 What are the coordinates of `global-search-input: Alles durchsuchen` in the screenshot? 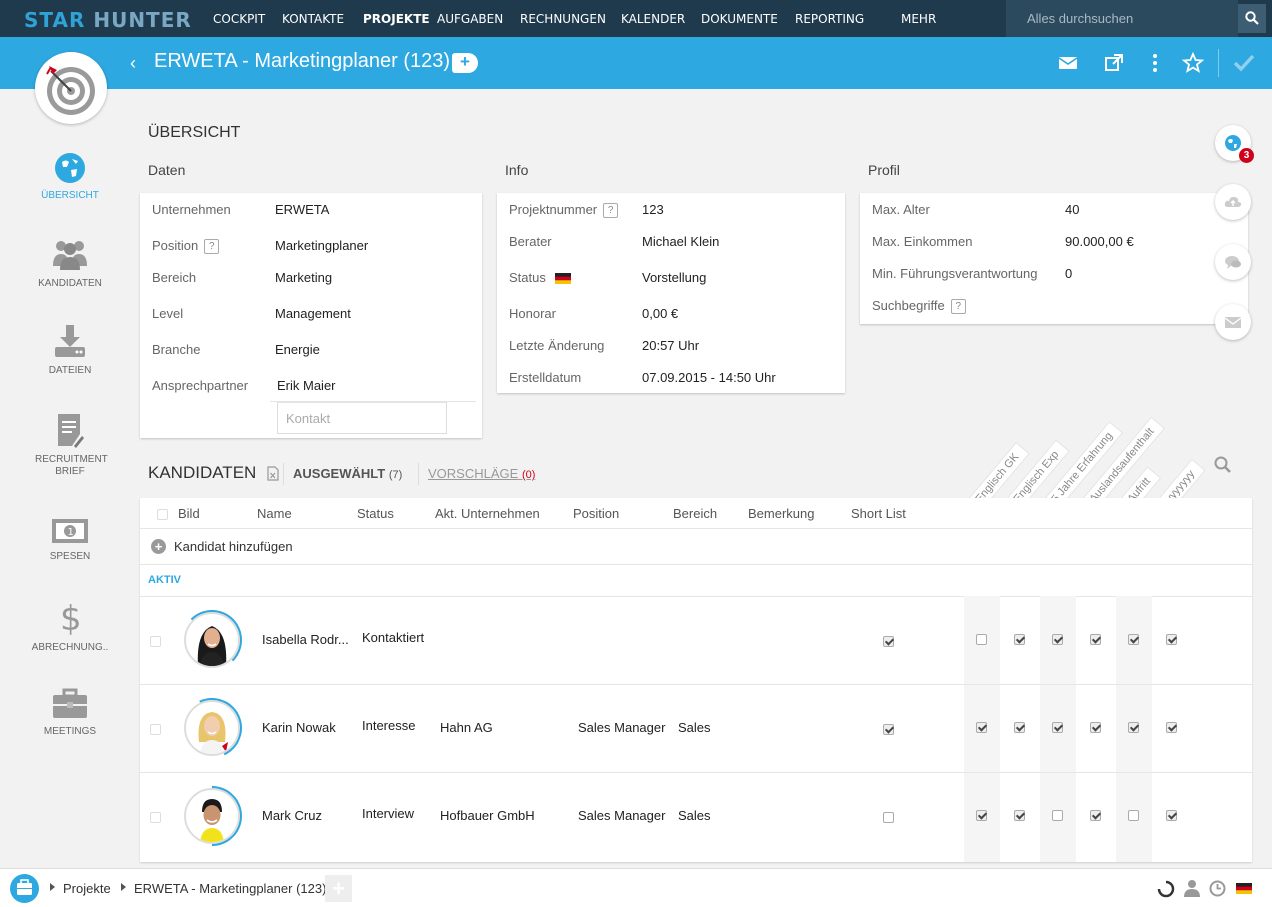 It's located at (1122, 18).